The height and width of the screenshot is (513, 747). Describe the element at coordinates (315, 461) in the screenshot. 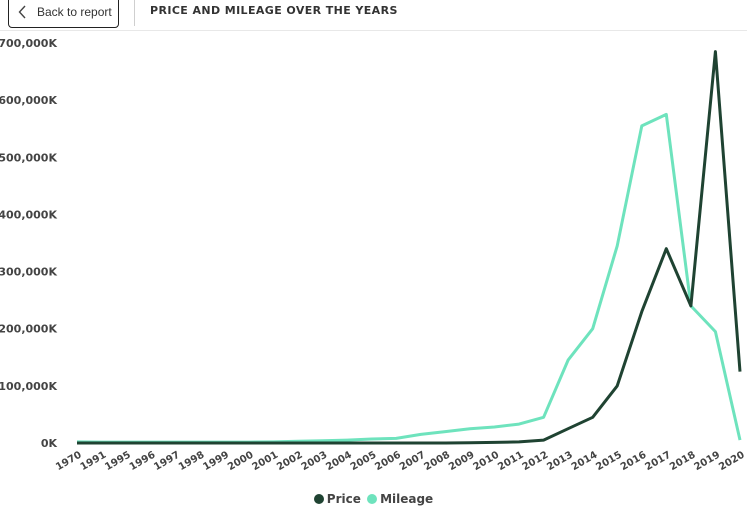

I see `x-tick-label: 2003` at that location.